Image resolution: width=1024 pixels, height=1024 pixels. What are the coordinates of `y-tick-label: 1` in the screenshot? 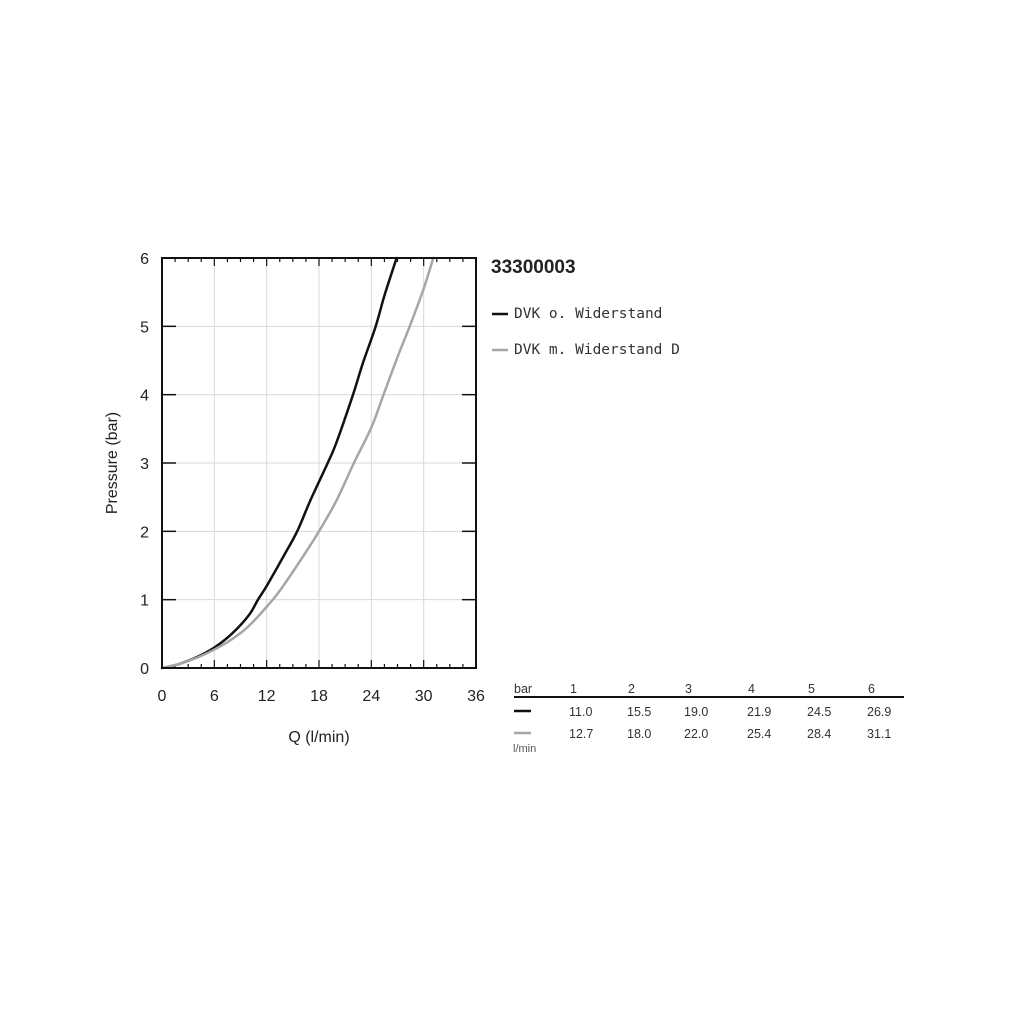 It's located at (144, 601).